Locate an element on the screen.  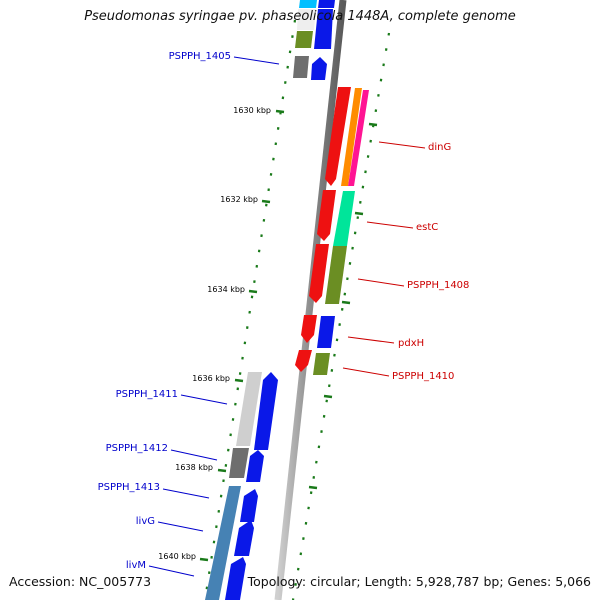
feature-blue-top-a is located at coordinates (326, 4).